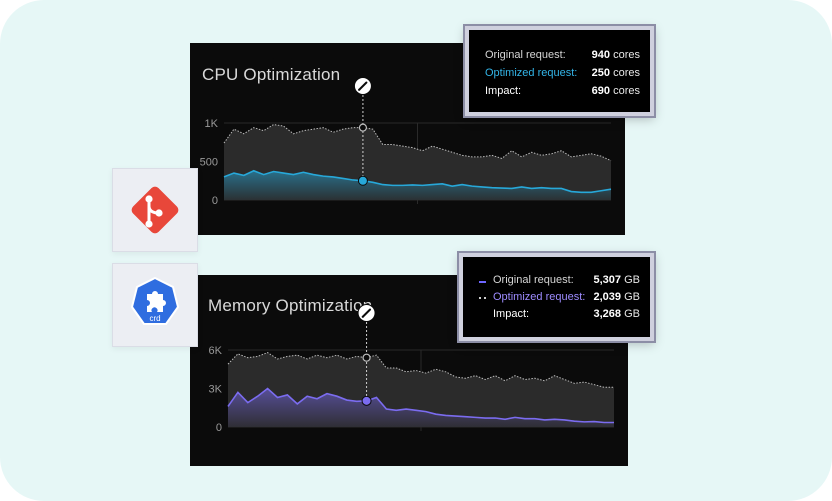  I want to click on cpu-y-tick-label: 500, so click(209, 163).